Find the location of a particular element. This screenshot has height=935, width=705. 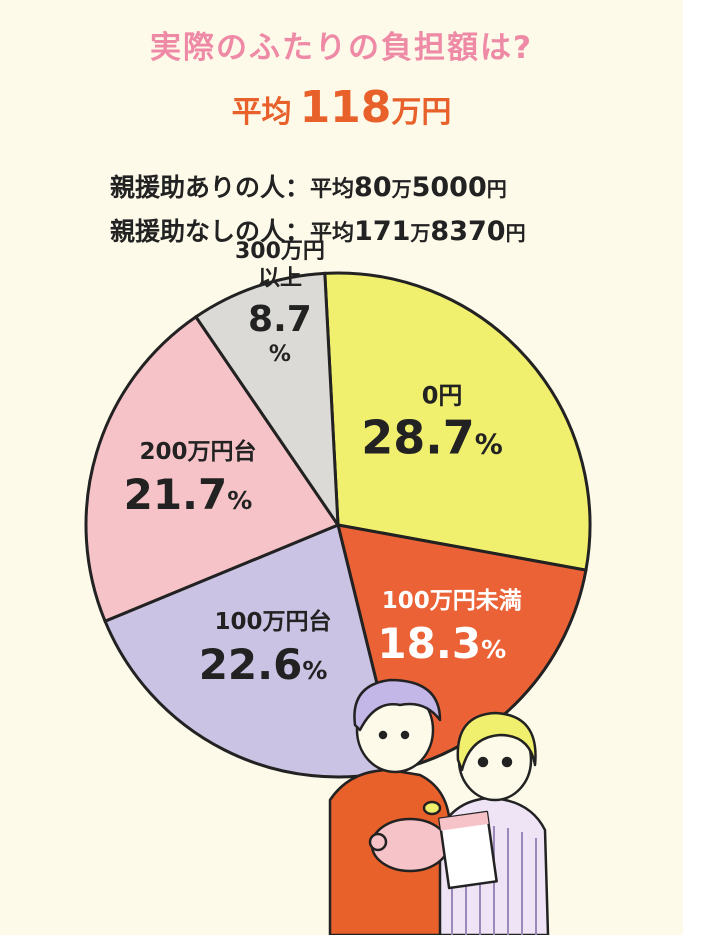

breakdown-value-main: 80 is located at coordinates (373, 187).